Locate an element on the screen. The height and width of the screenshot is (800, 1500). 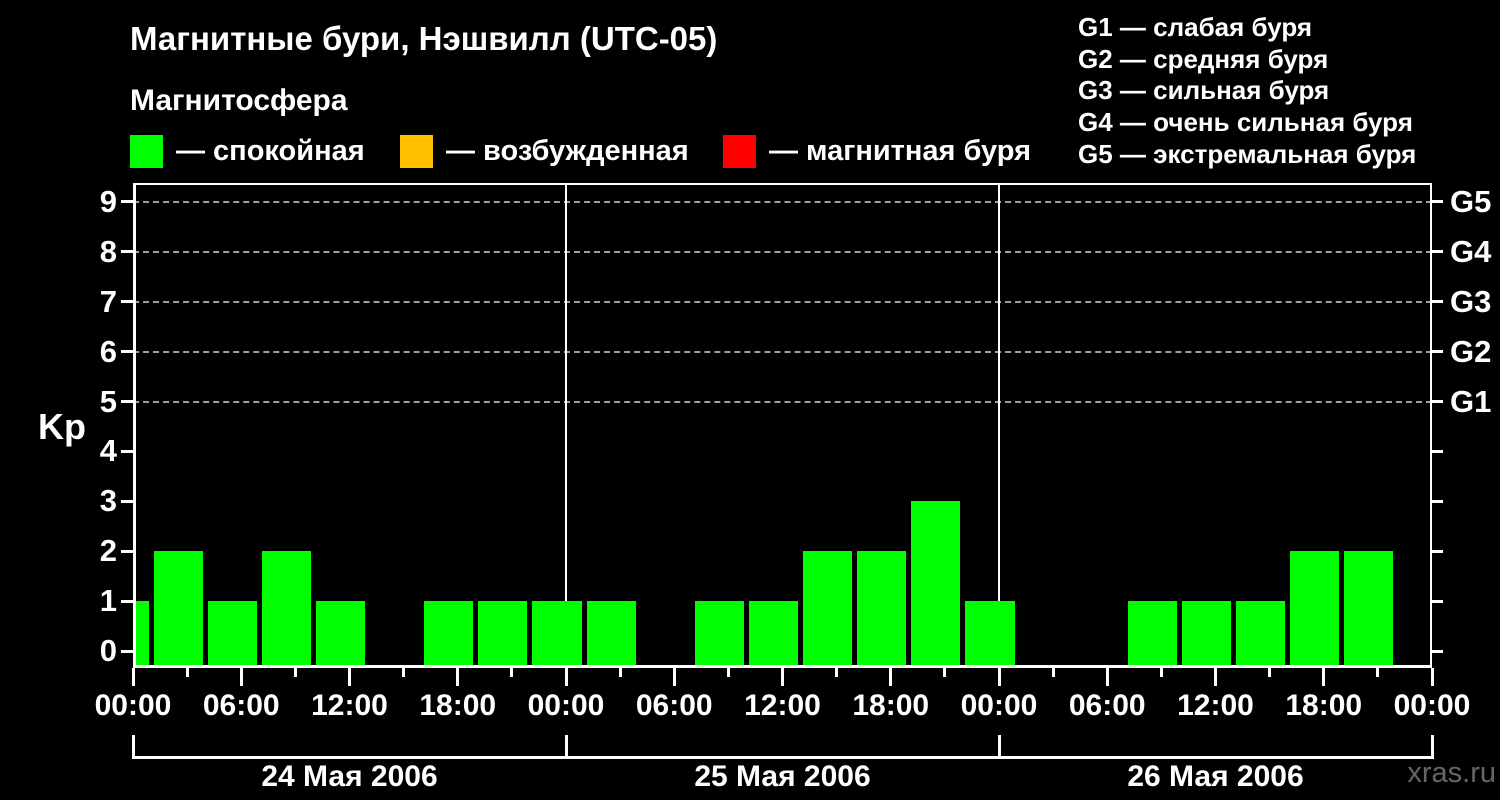
date-label: 26 Мая 2006 is located at coordinates (1215, 776).